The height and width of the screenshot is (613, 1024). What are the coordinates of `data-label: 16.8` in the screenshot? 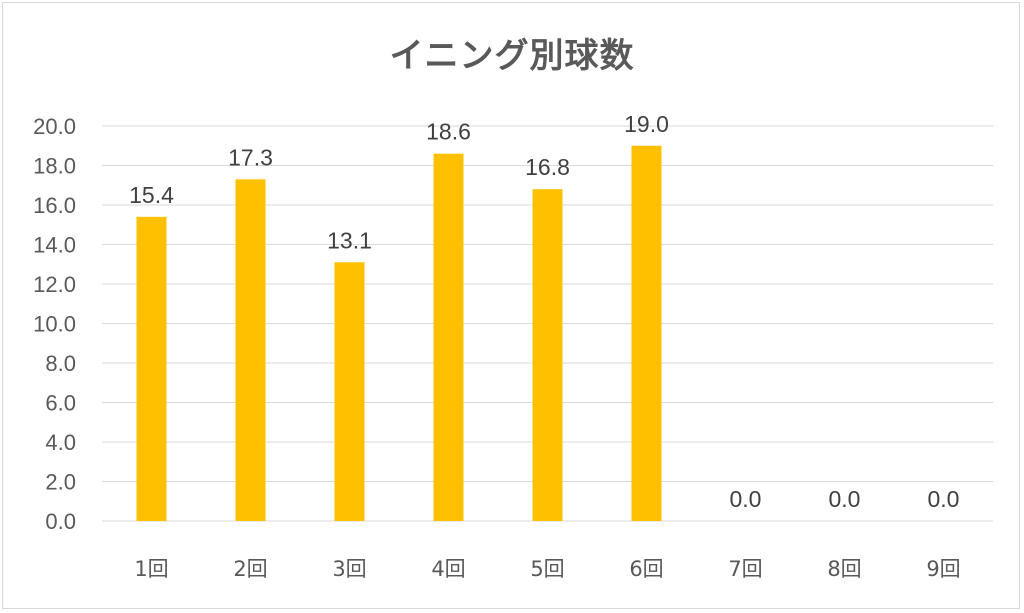 It's located at (547, 167).